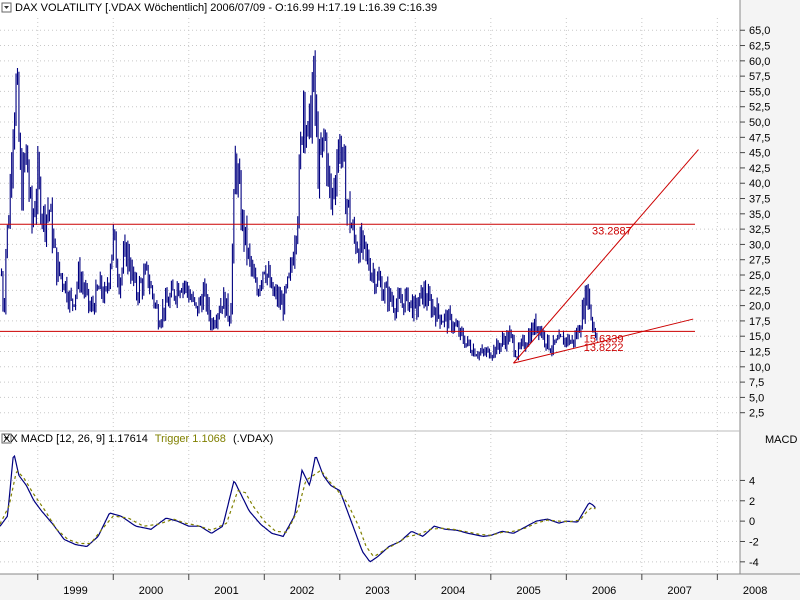 The height and width of the screenshot is (600, 800). I want to click on price-tick-label: 35,0, so click(759, 215).